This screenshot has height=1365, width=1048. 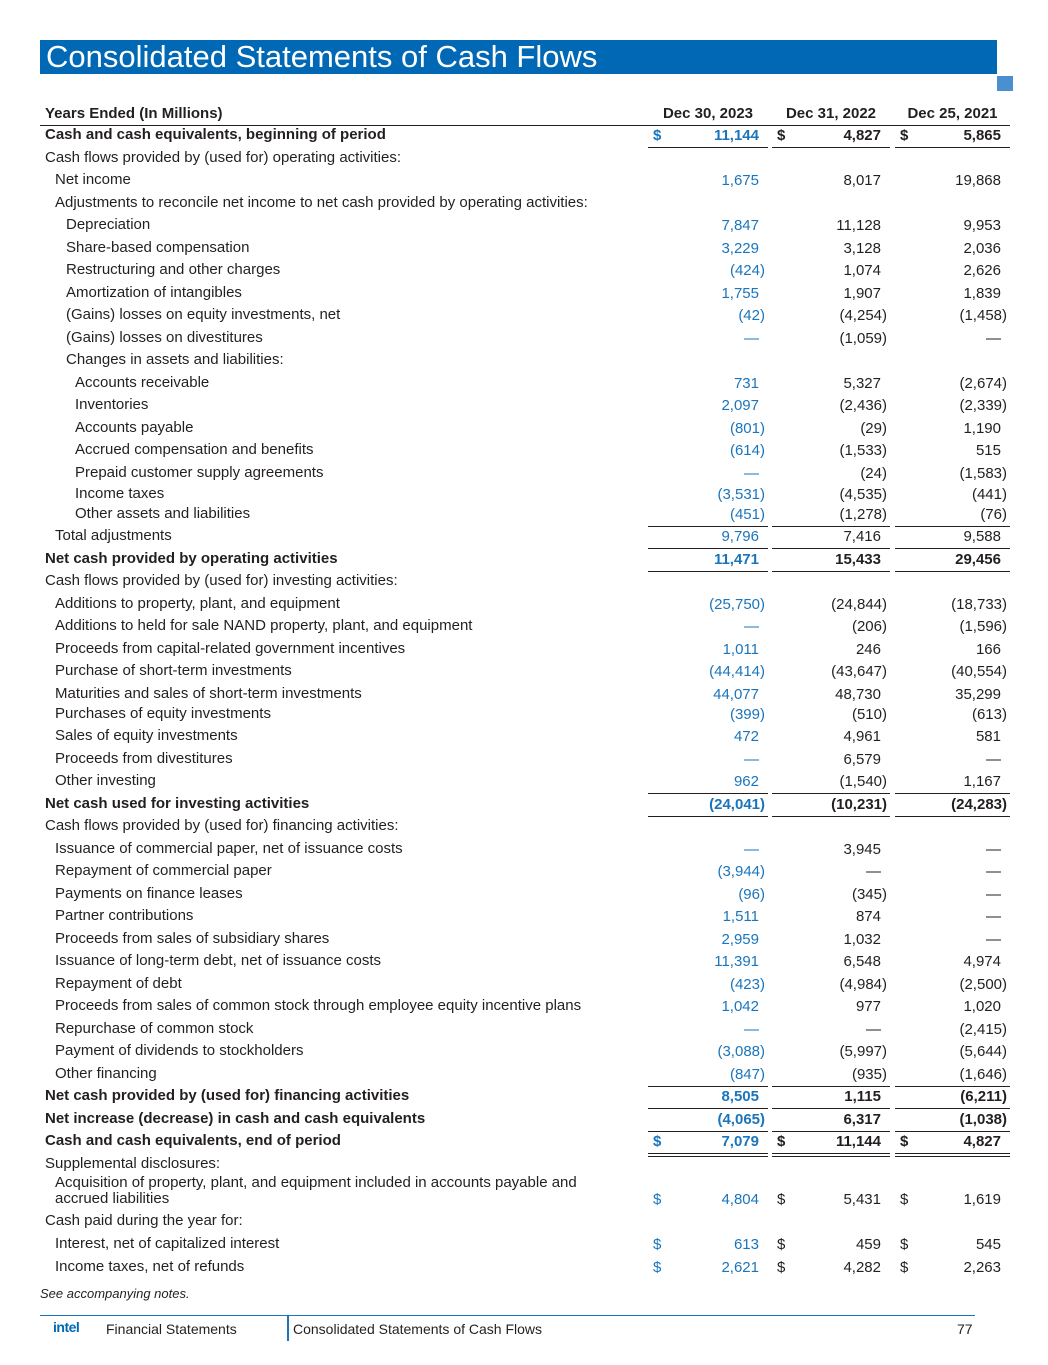 I want to click on value: (5,997), so click(x=863, y=1051).